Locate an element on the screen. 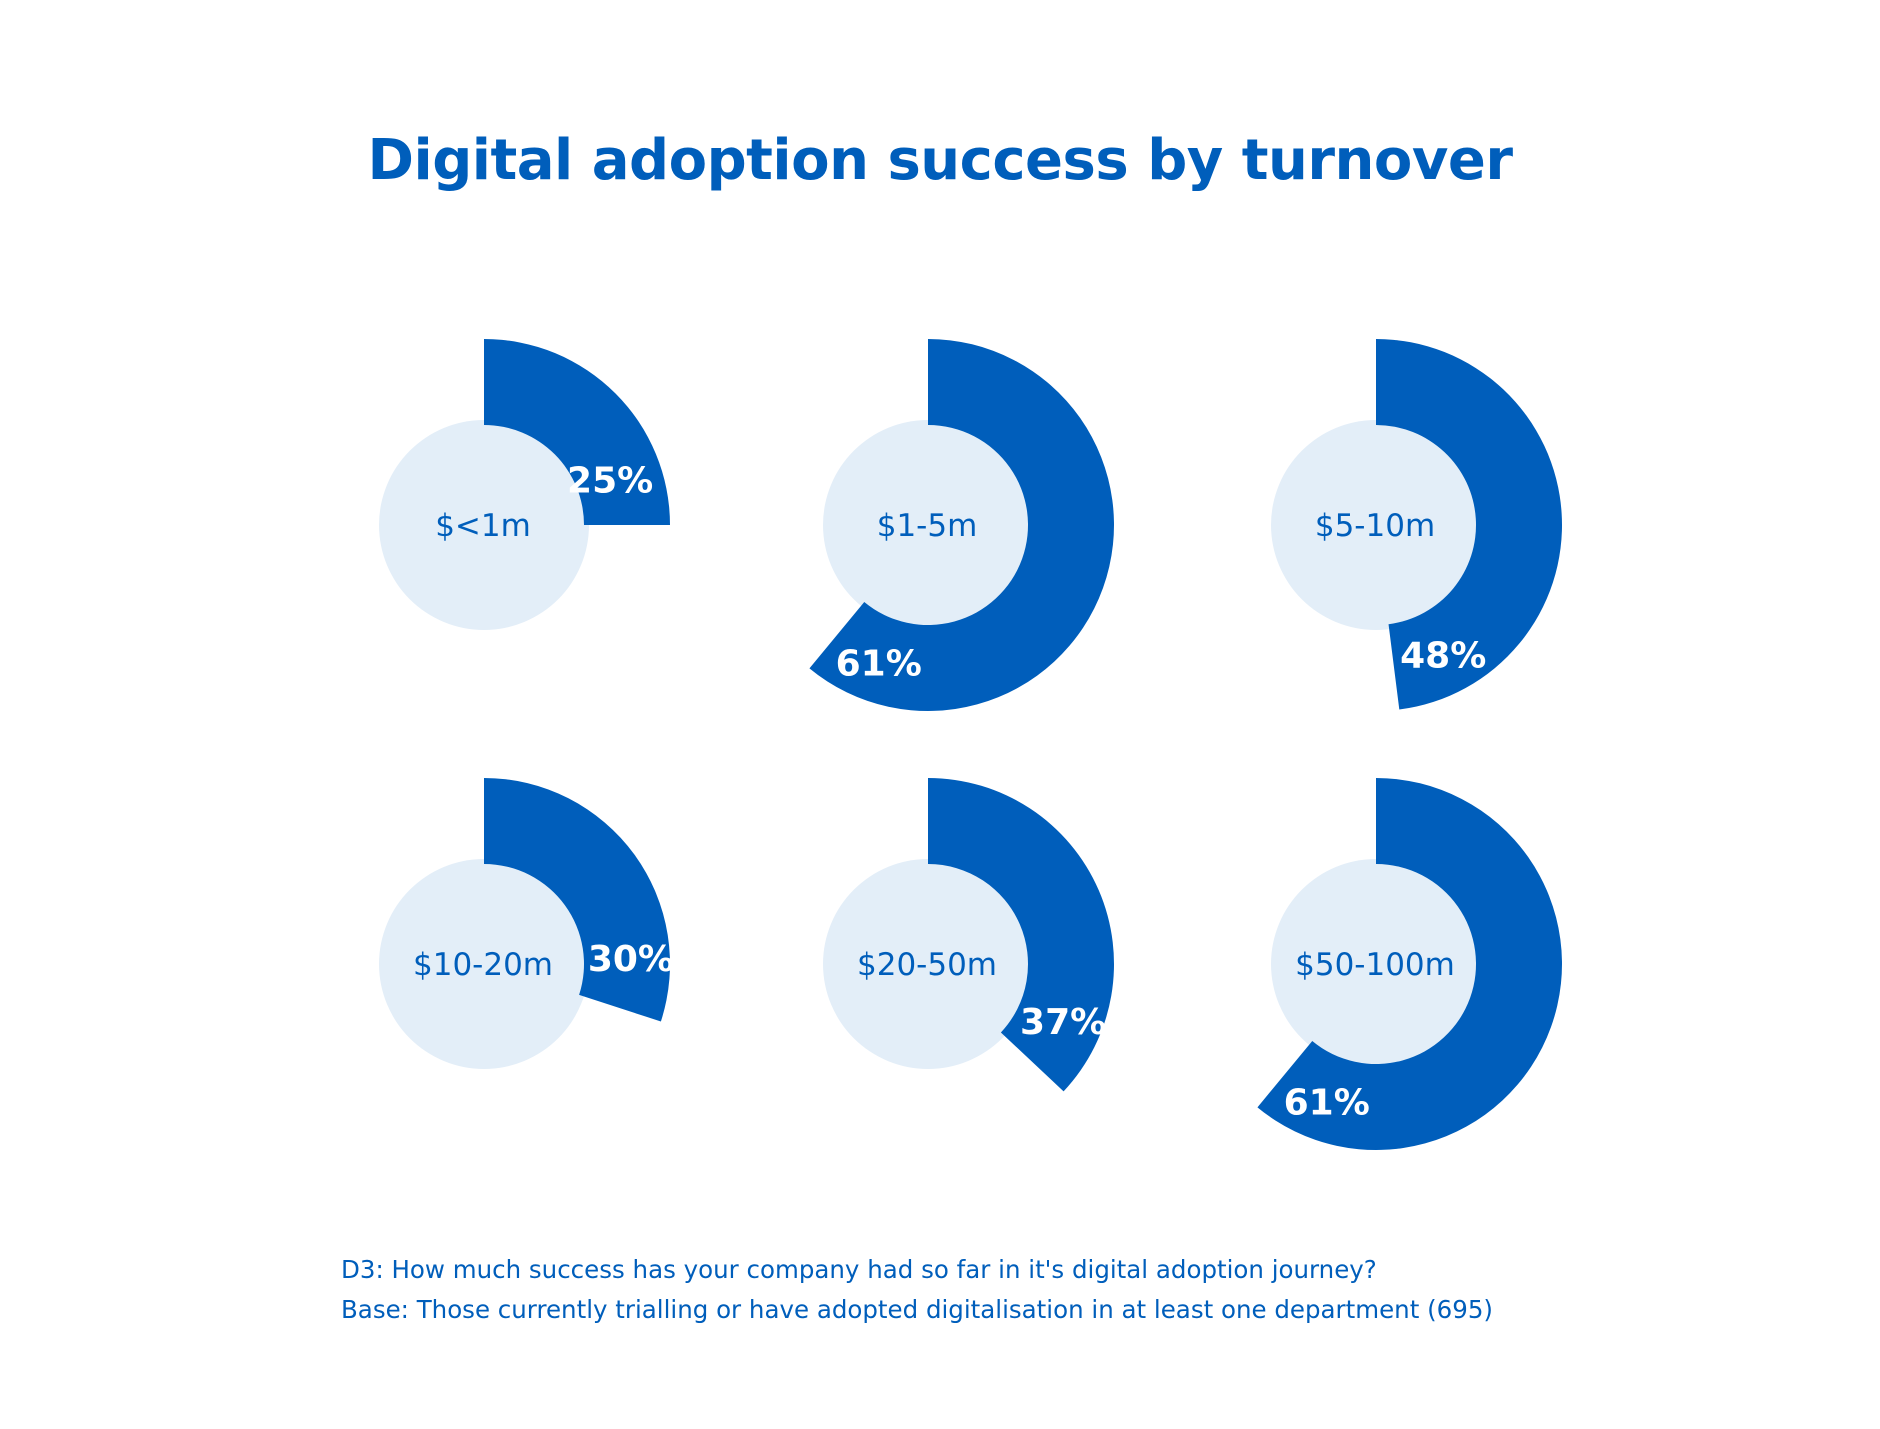  value-label: 48% is located at coordinates (1443, 656).